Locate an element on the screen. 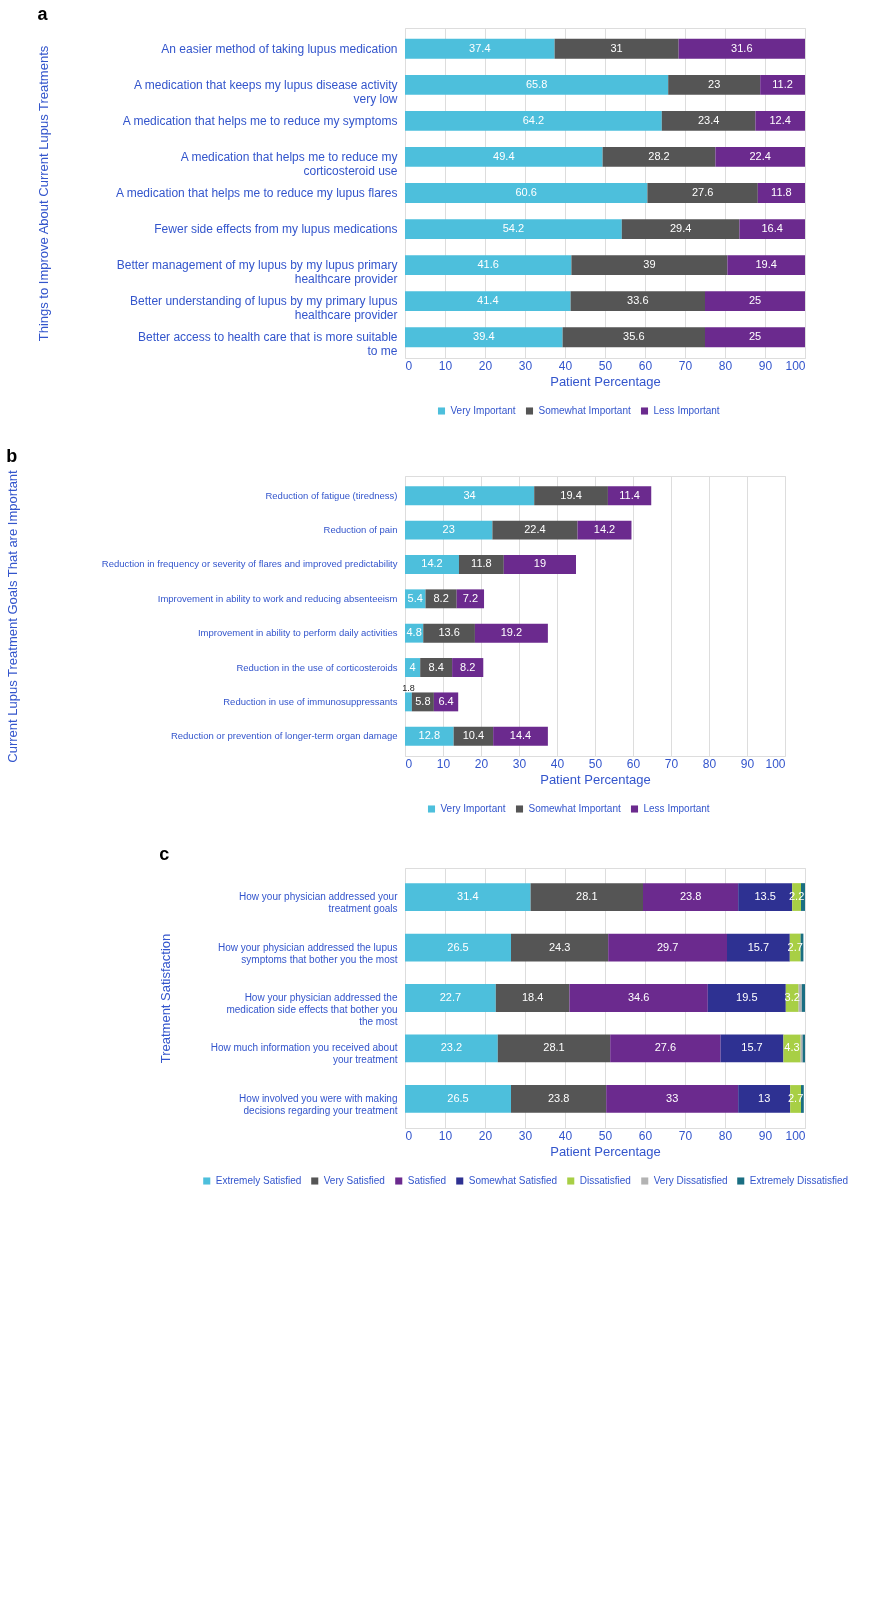 The height and width of the screenshot is (1621, 879). legend-label: Extremely Dissatisfied is located at coordinates (799, 1180).